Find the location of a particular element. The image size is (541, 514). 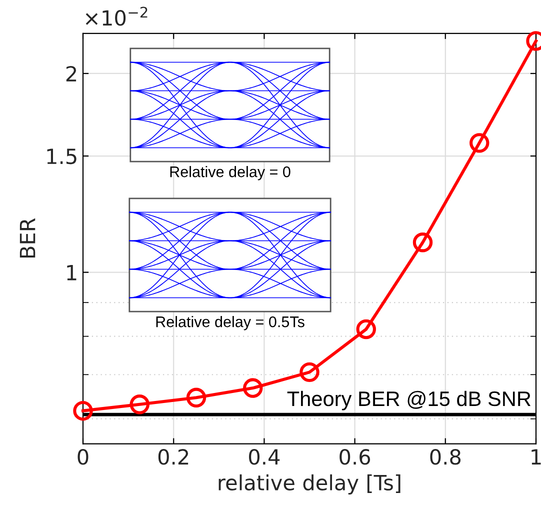

text: ×10$^{−2}$ is located at coordinates (117, 16).